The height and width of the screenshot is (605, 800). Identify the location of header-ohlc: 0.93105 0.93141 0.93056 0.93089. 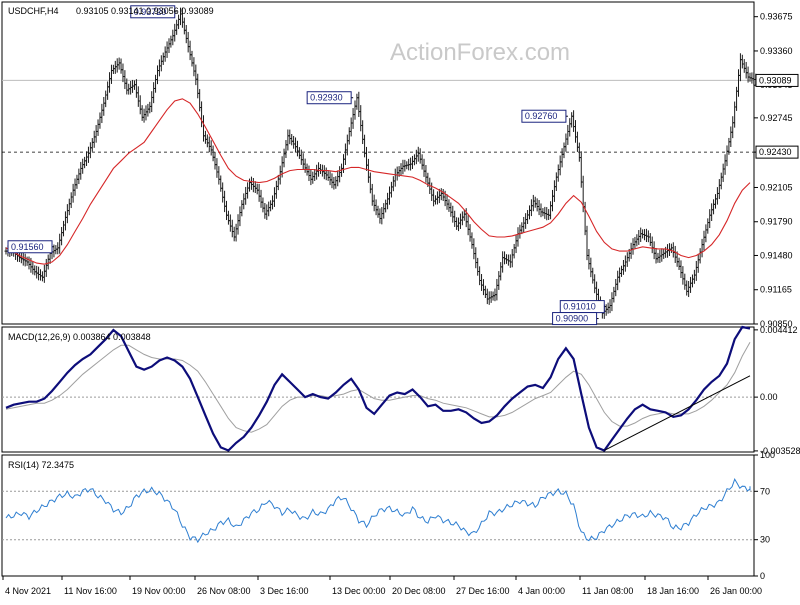
(145, 11).